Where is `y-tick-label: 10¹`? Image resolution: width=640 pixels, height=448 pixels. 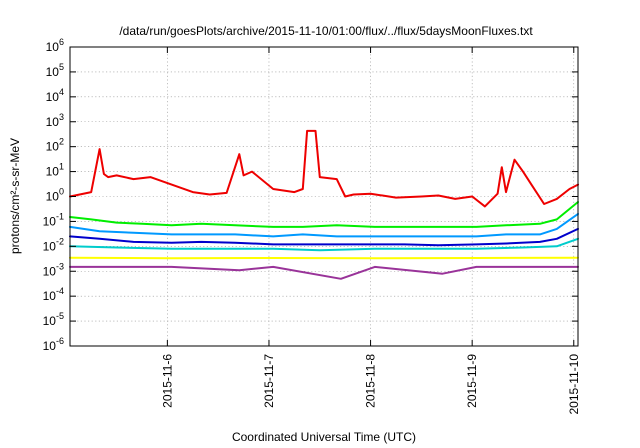 y-tick-label: 10¹ is located at coordinates (55, 170).